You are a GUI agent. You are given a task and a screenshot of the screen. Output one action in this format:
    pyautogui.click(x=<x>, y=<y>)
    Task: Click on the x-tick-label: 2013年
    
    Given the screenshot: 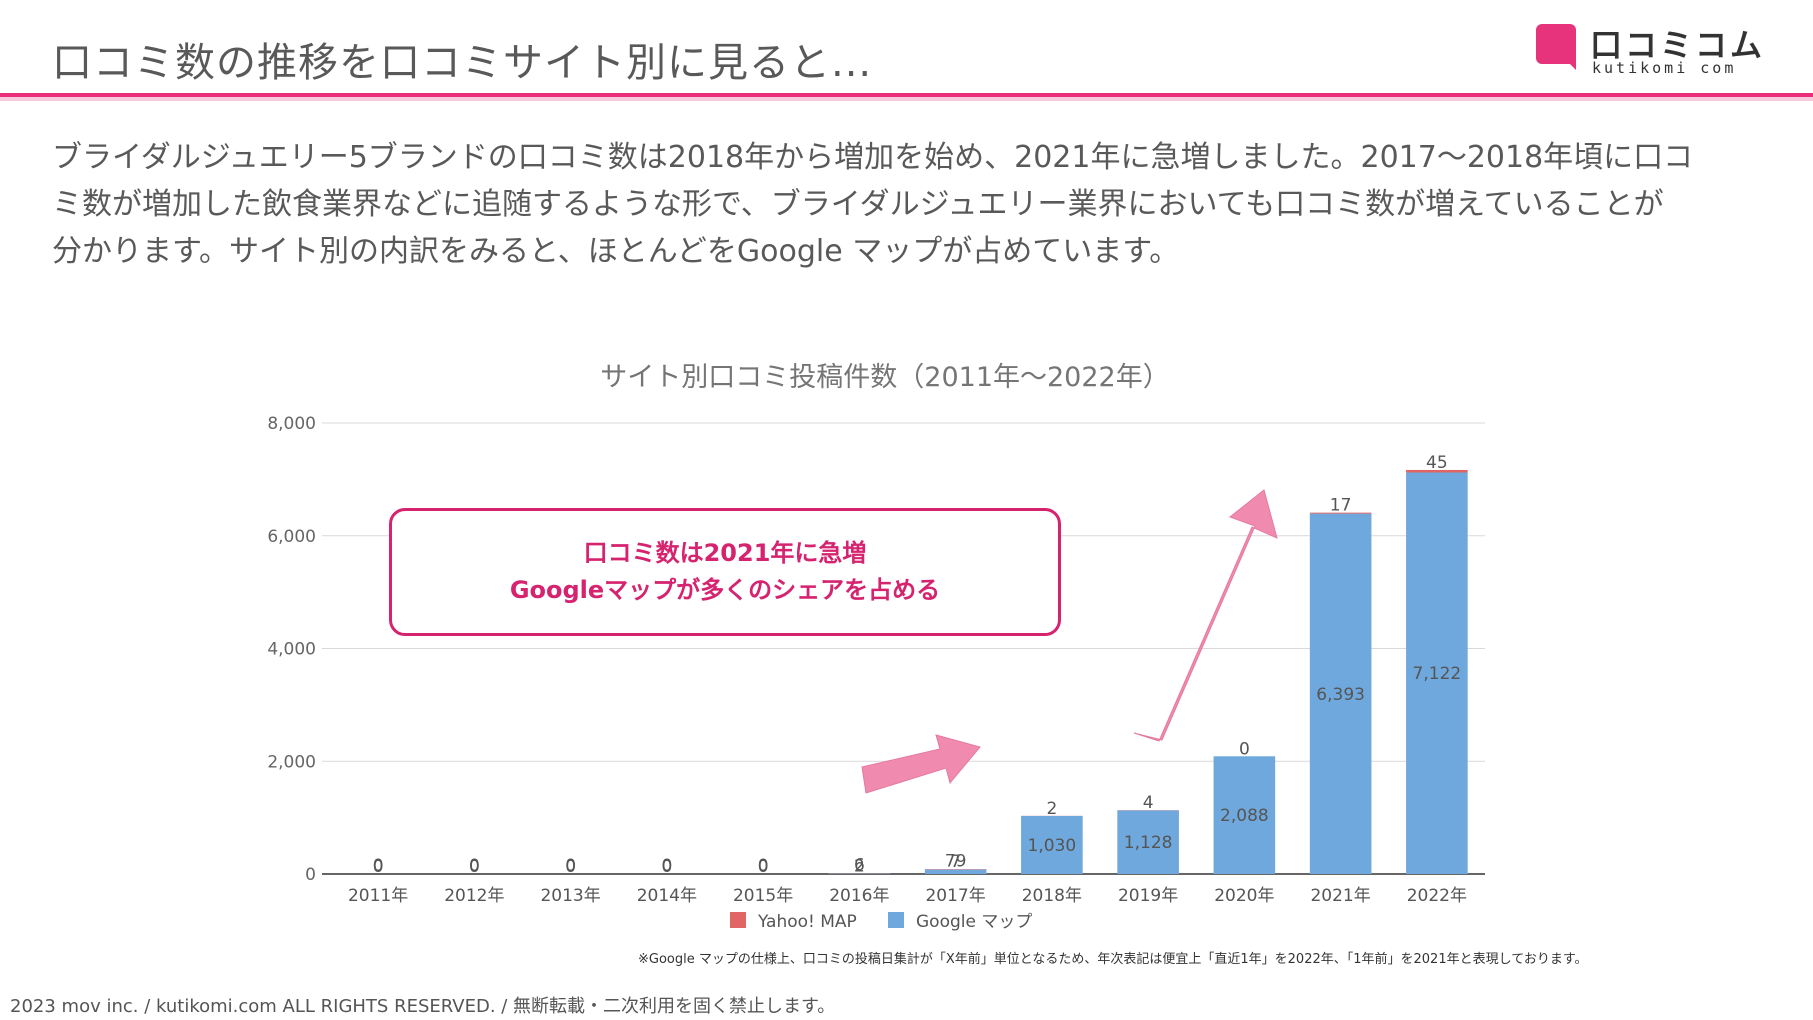 What is the action you would take?
    pyautogui.click(x=570, y=896)
    